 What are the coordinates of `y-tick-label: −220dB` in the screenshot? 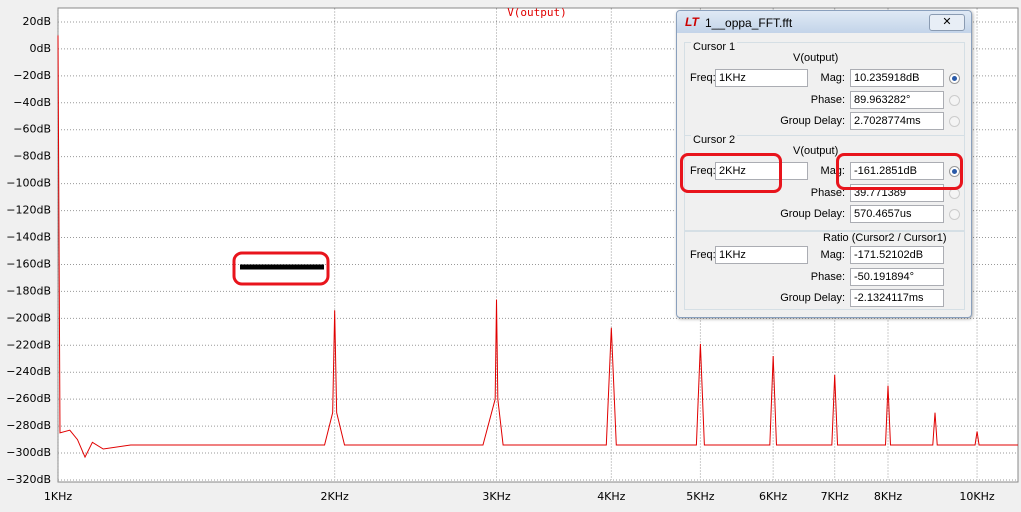 It's located at (28, 344).